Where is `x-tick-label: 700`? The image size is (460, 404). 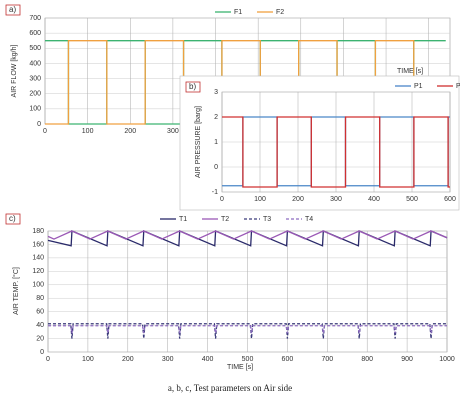 x-tick-label: 700 is located at coordinates (327, 359).